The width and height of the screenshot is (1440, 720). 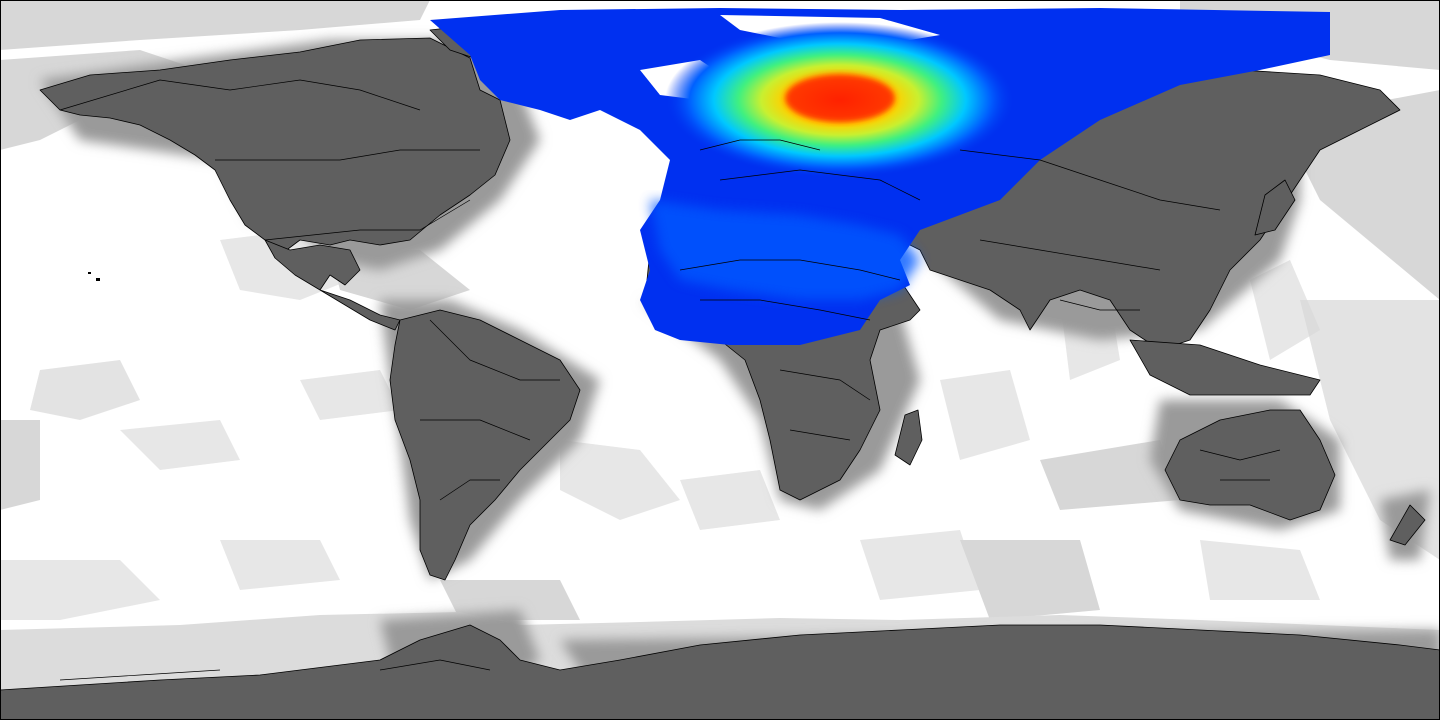 I want to click on heat-band, so click(x=785, y=250).